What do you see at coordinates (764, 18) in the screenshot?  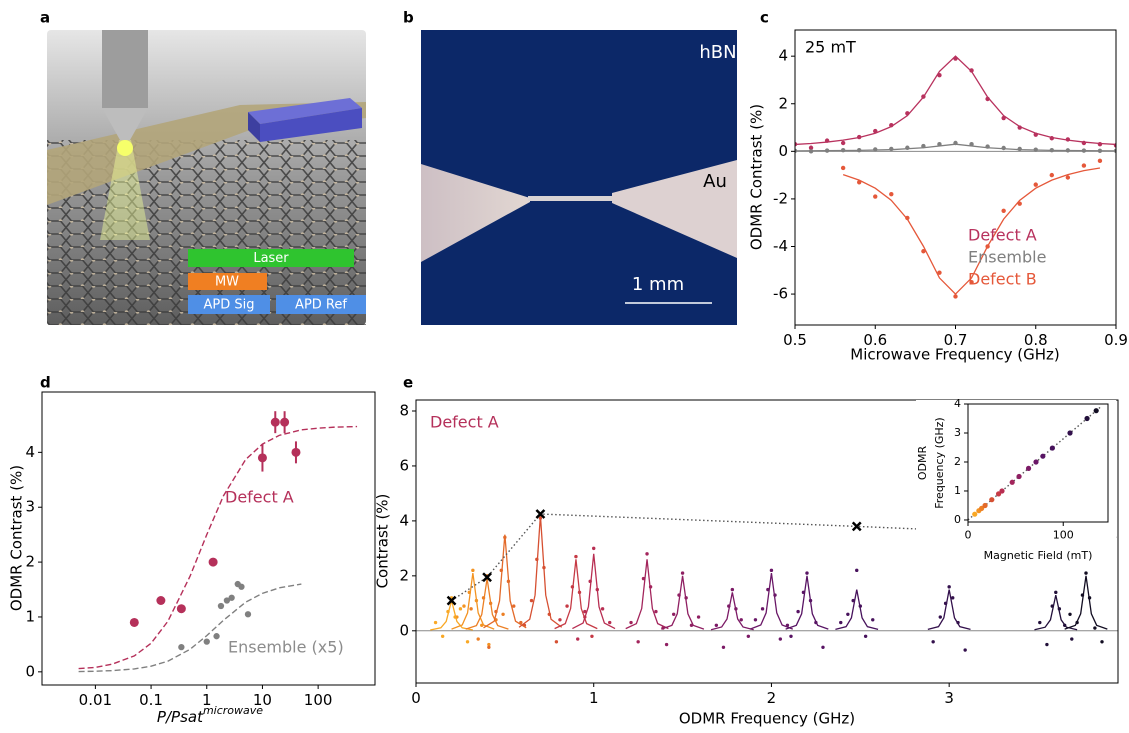 I see `panel-label: c` at bounding box center [764, 18].